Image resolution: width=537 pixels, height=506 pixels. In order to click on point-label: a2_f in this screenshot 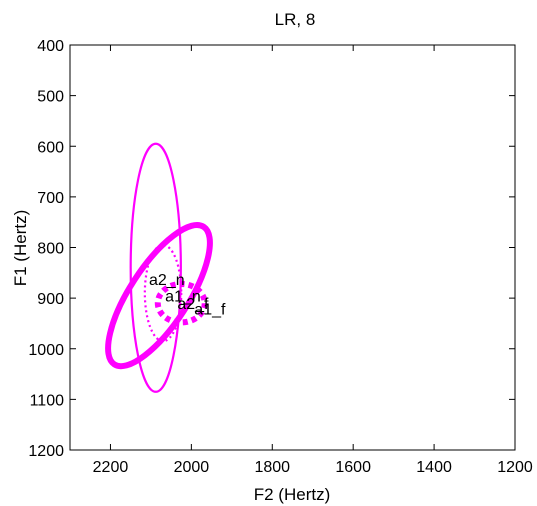, I will do `click(193, 304)`.